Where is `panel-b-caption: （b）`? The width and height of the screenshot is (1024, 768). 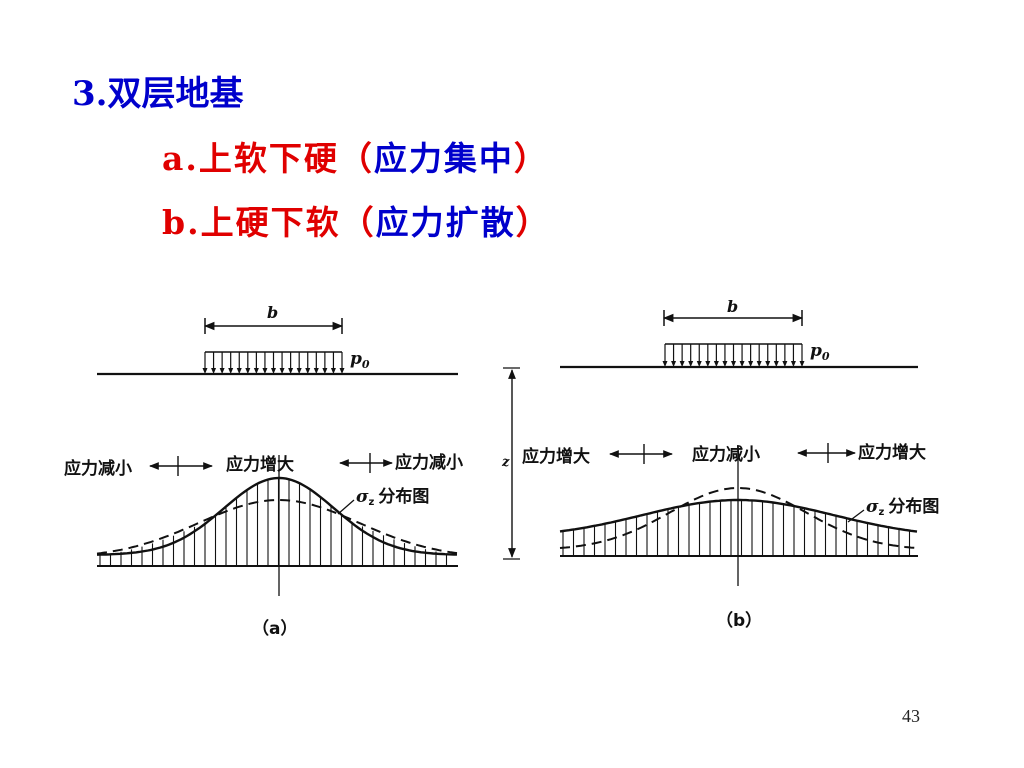
panel-b-caption: （b） is located at coordinates (739, 620).